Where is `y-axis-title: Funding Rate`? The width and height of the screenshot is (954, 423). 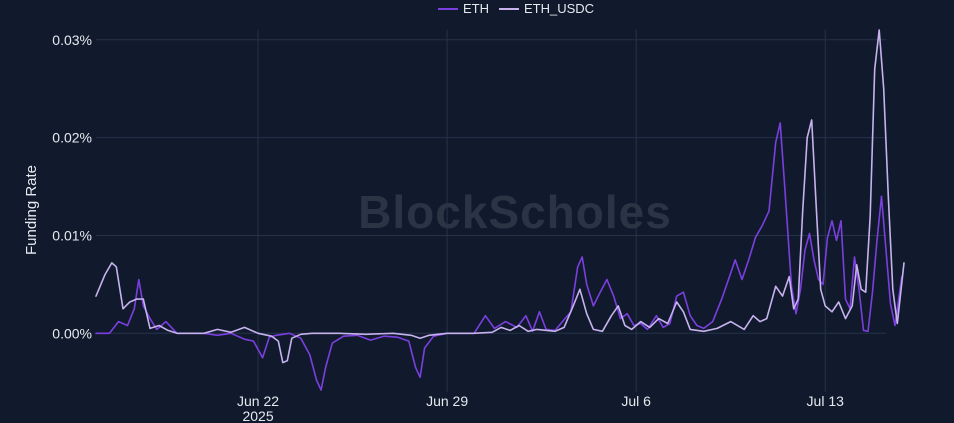 y-axis-title: Funding Rate is located at coordinates (31, 210).